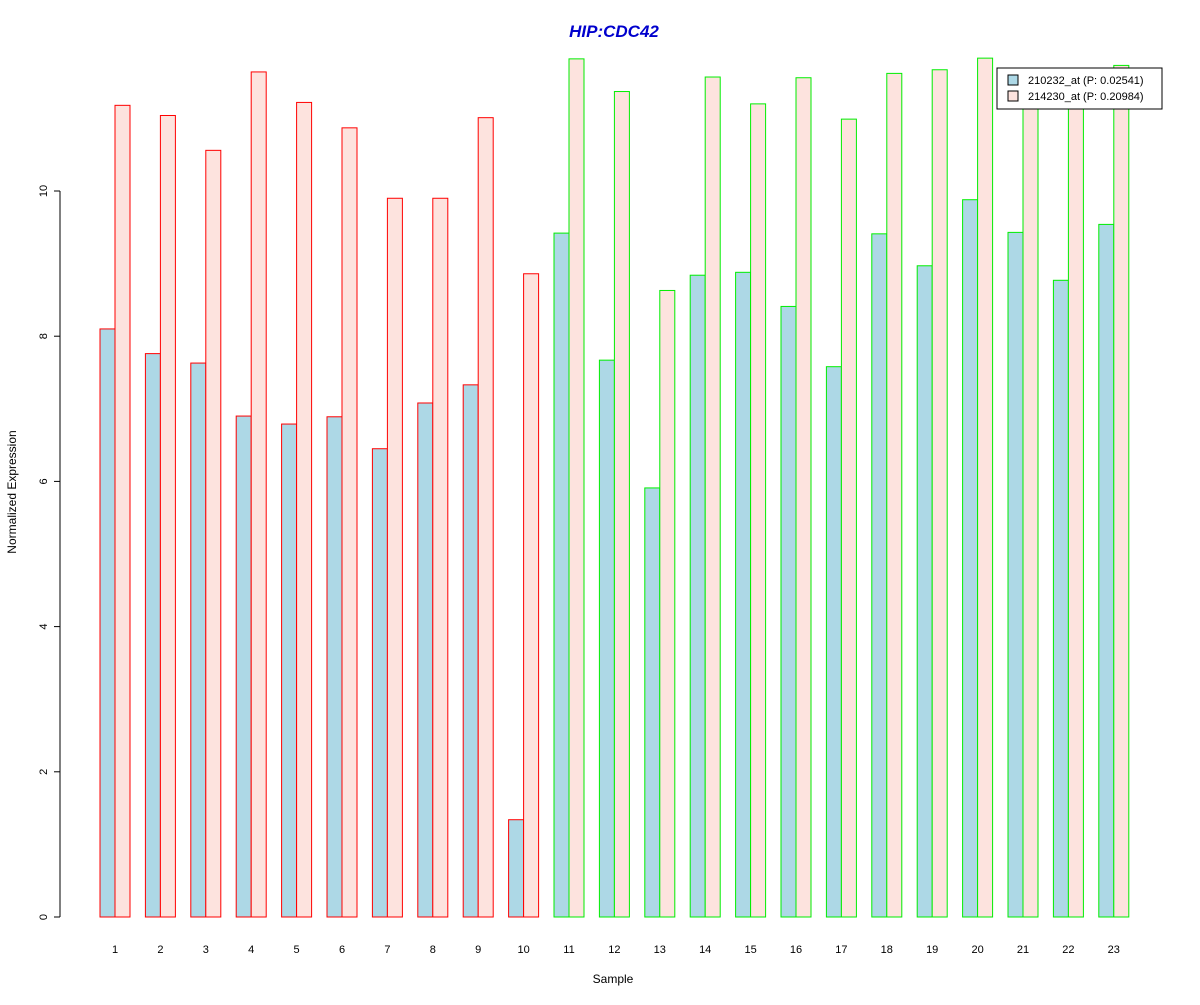  Describe the element at coordinates (887, 950) in the screenshot. I see `x-tick-label: 18` at that location.